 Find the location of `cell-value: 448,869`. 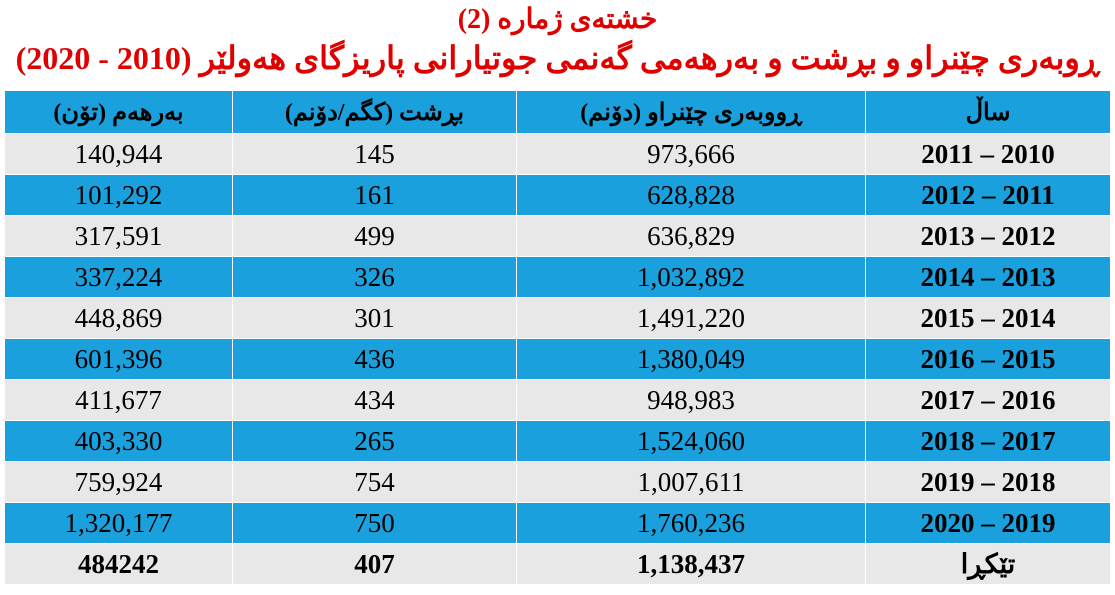

cell-value: 448,869 is located at coordinates (118, 317).